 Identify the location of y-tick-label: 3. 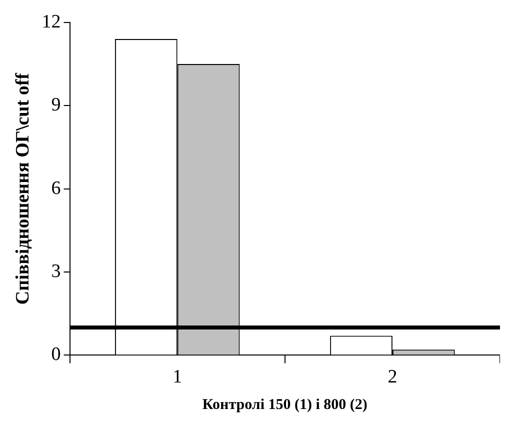
(56, 271).